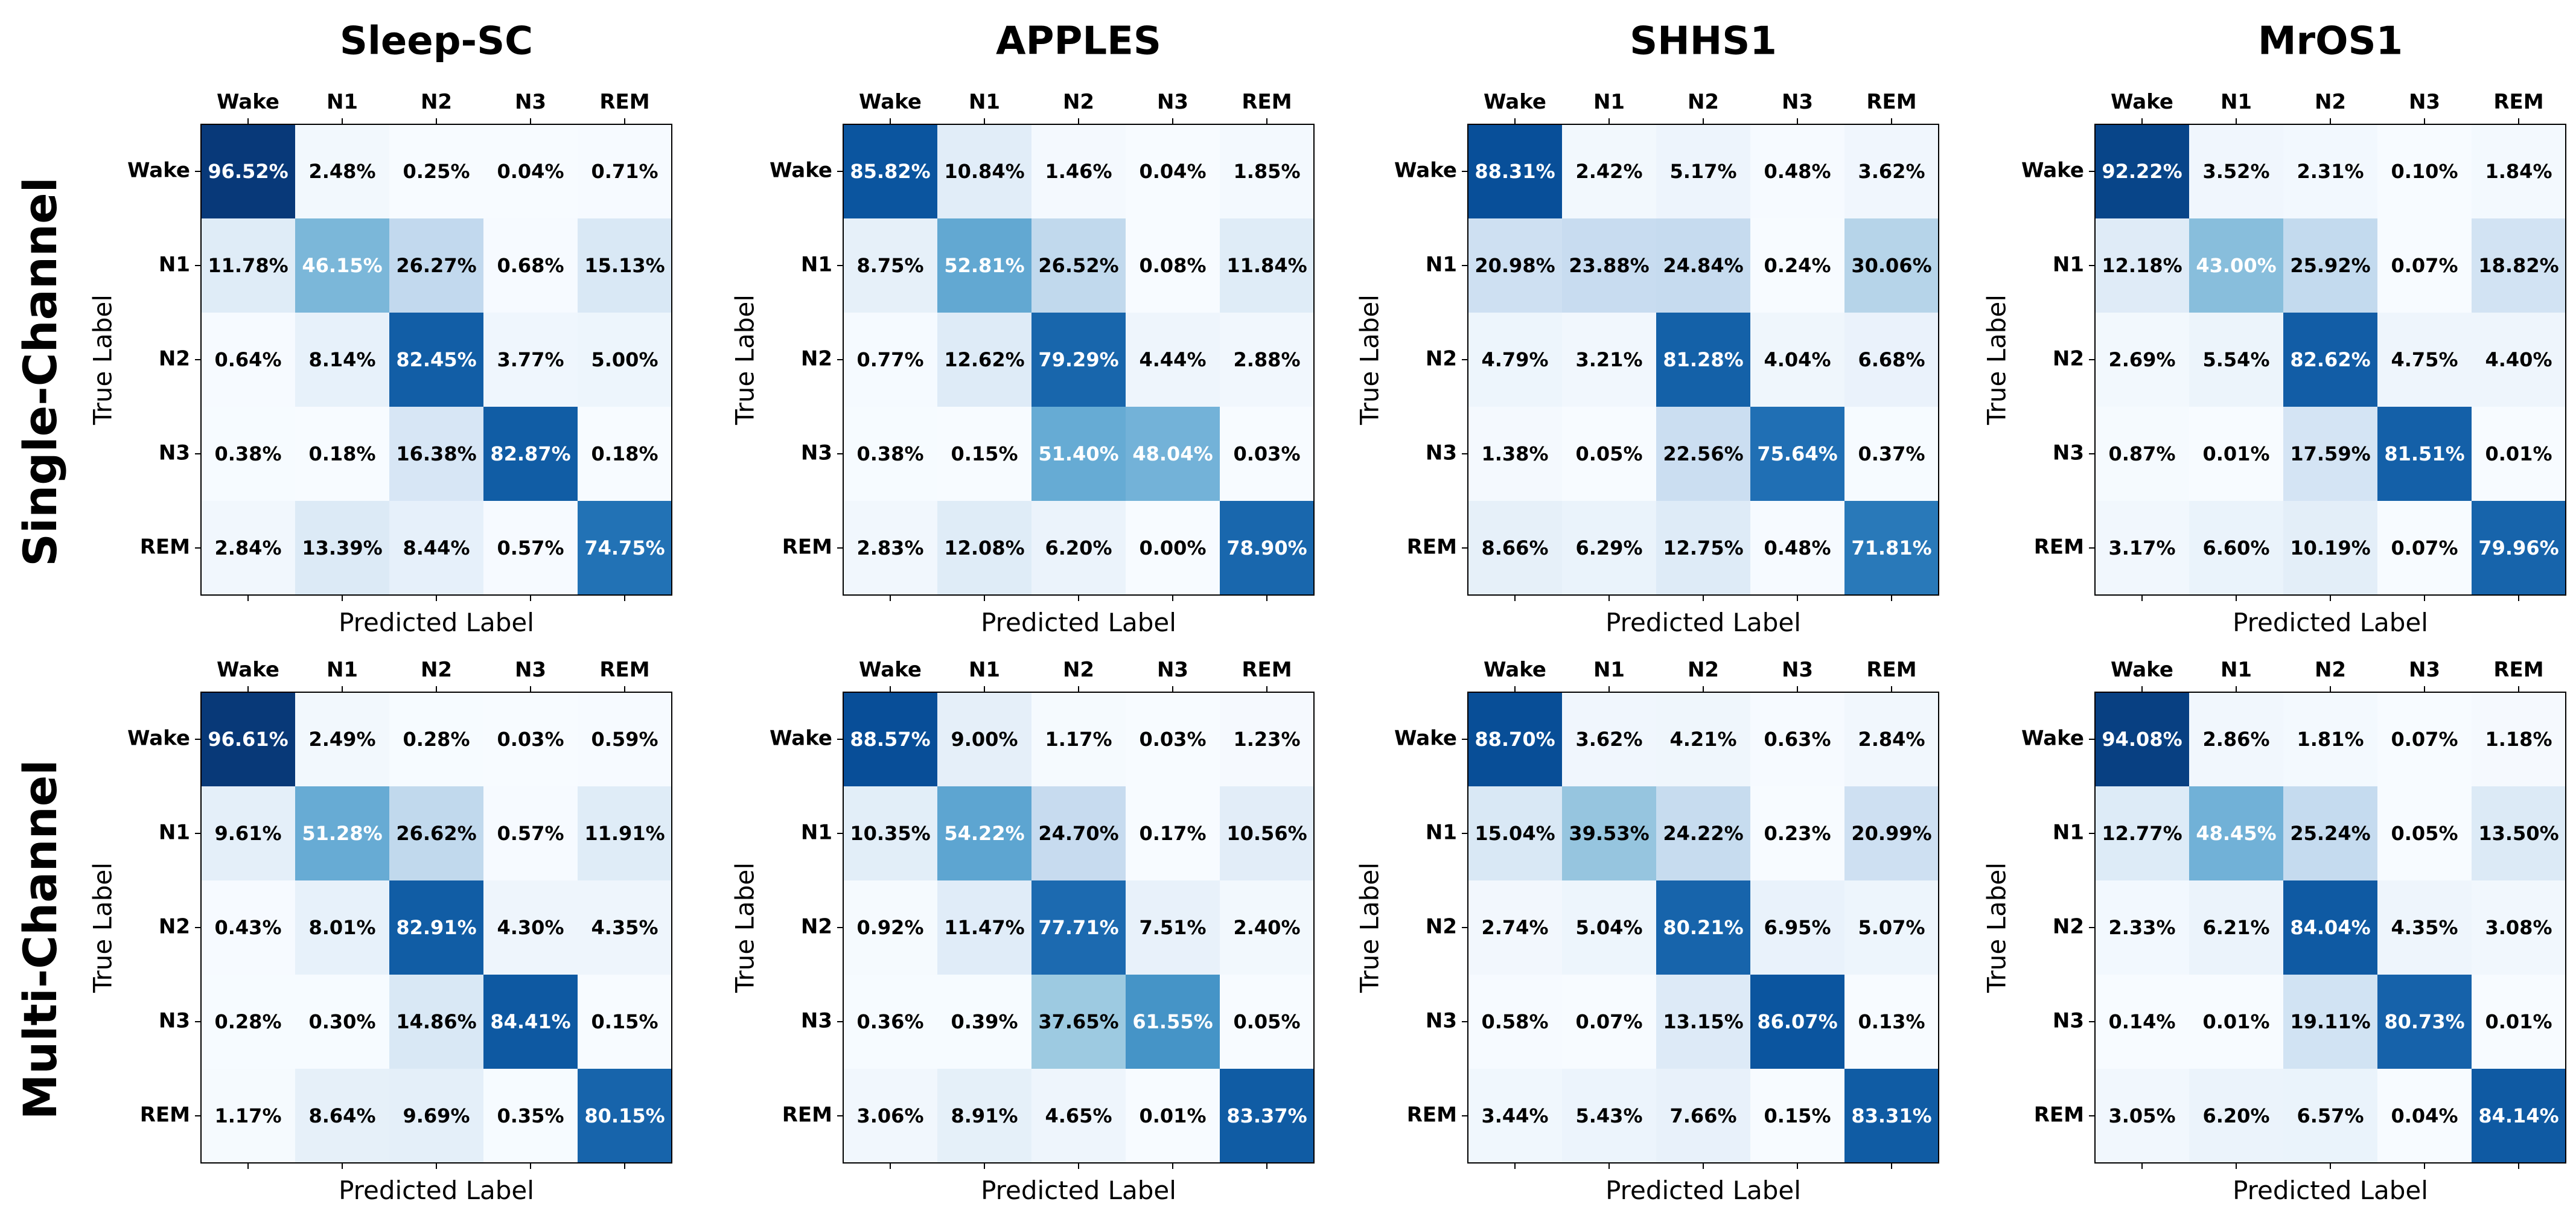  What do you see at coordinates (890, 171) in the screenshot?
I see `cell-value-label: 85.82%` at bounding box center [890, 171].